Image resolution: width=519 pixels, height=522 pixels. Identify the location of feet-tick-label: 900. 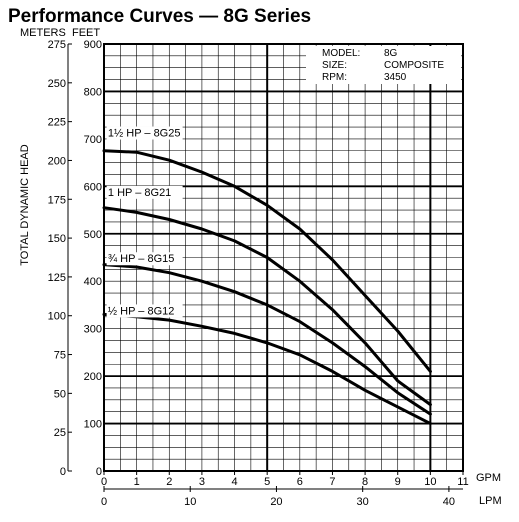
(93, 45).